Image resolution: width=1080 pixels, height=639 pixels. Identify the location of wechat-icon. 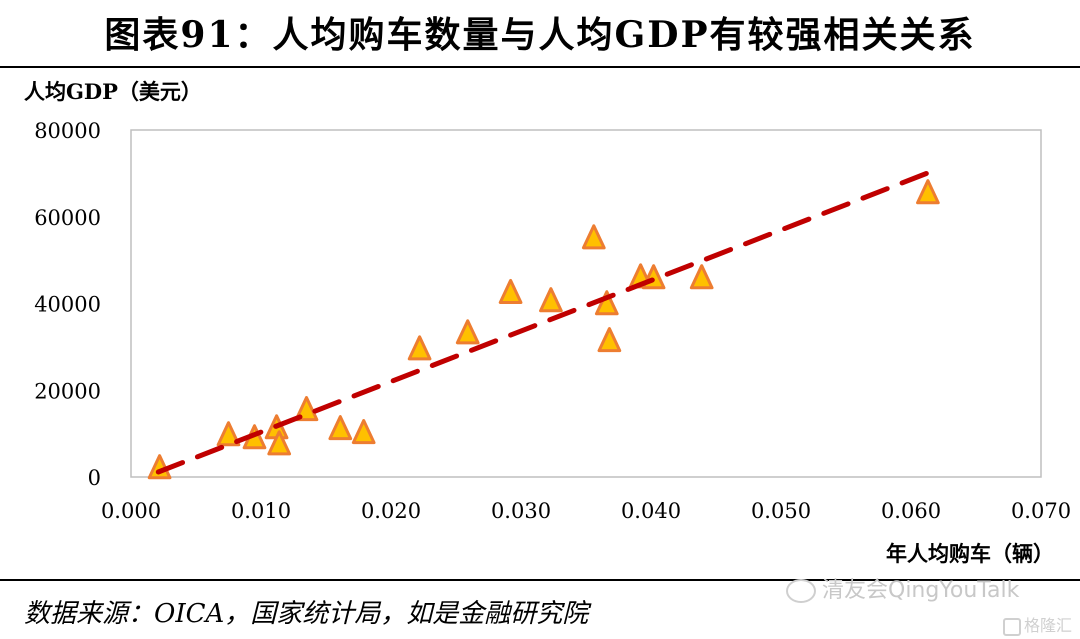
(801, 591).